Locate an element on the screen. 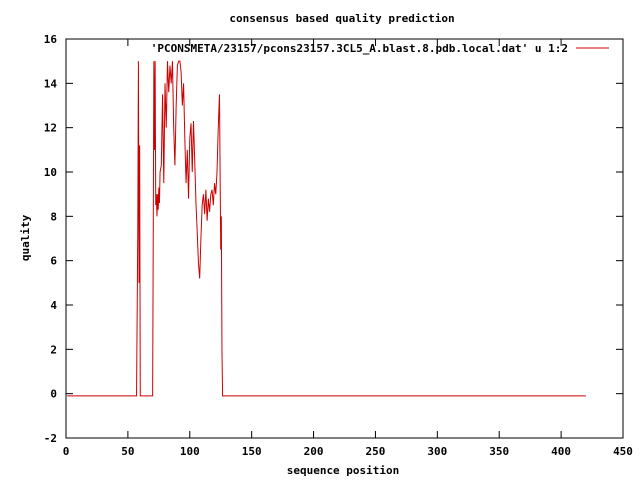  x-tick-label: 300 is located at coordinates (437, 451).